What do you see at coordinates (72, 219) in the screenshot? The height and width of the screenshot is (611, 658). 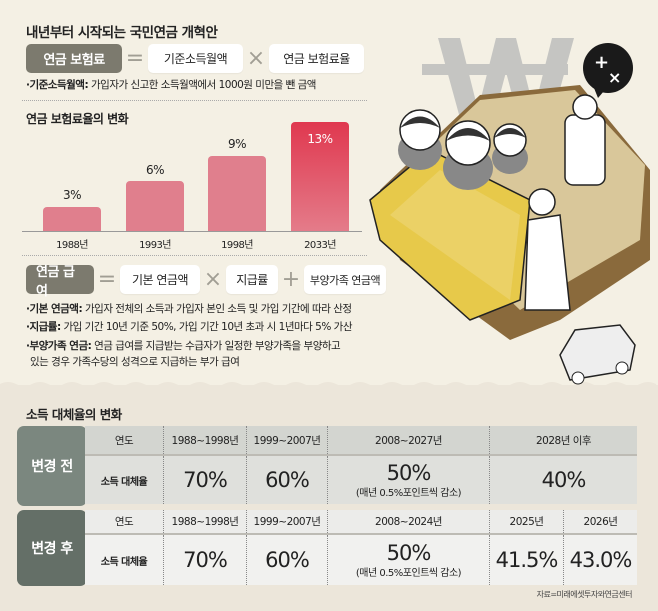 I see `bar-1988` at bounding box center [72, 219].